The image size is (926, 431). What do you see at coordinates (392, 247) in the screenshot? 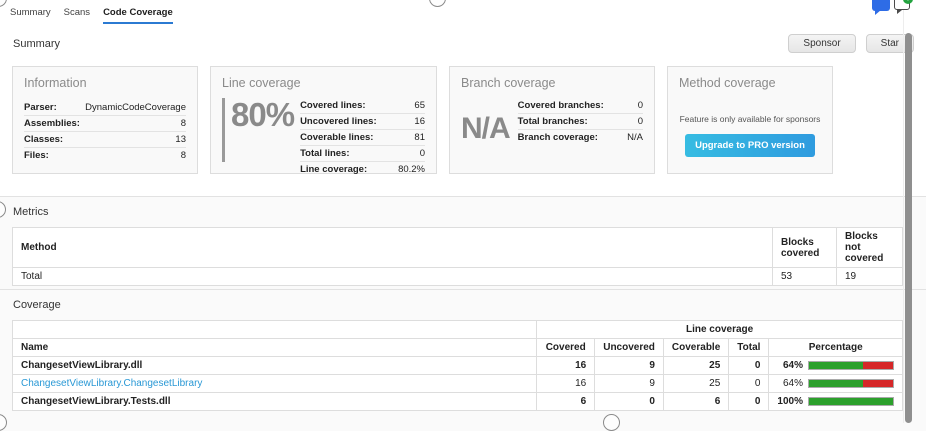
I see `metrics-header-method: Method` at bounding box center [392, 247].